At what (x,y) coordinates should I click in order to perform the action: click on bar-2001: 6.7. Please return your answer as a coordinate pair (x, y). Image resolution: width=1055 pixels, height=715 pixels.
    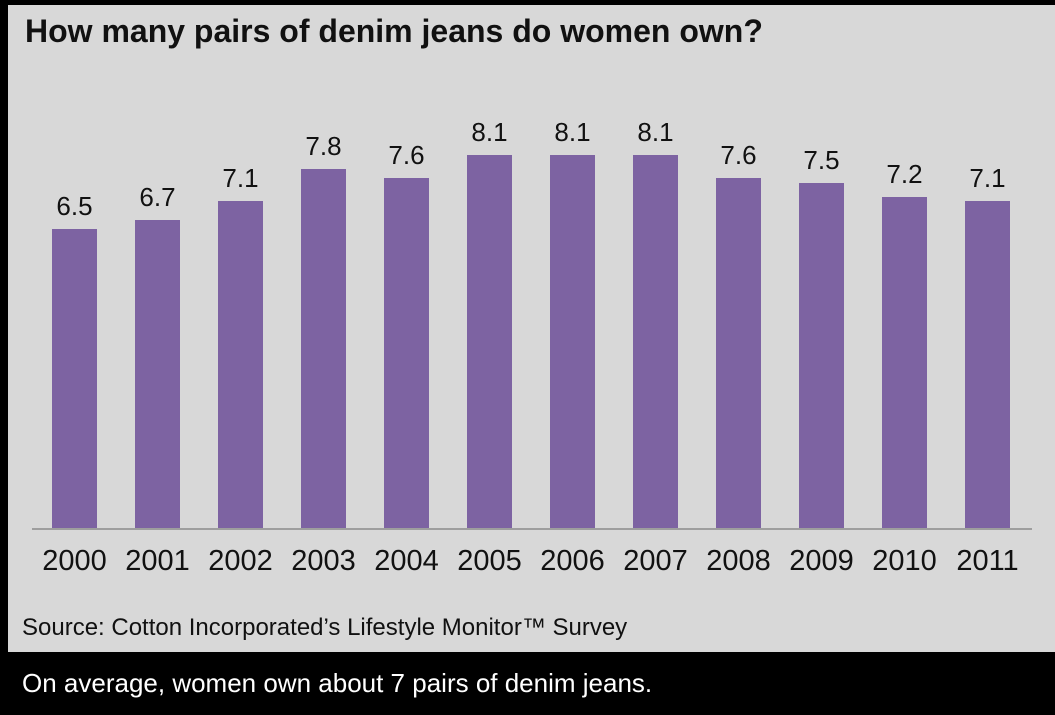
    Looking at the image, I should click on (157, 355).